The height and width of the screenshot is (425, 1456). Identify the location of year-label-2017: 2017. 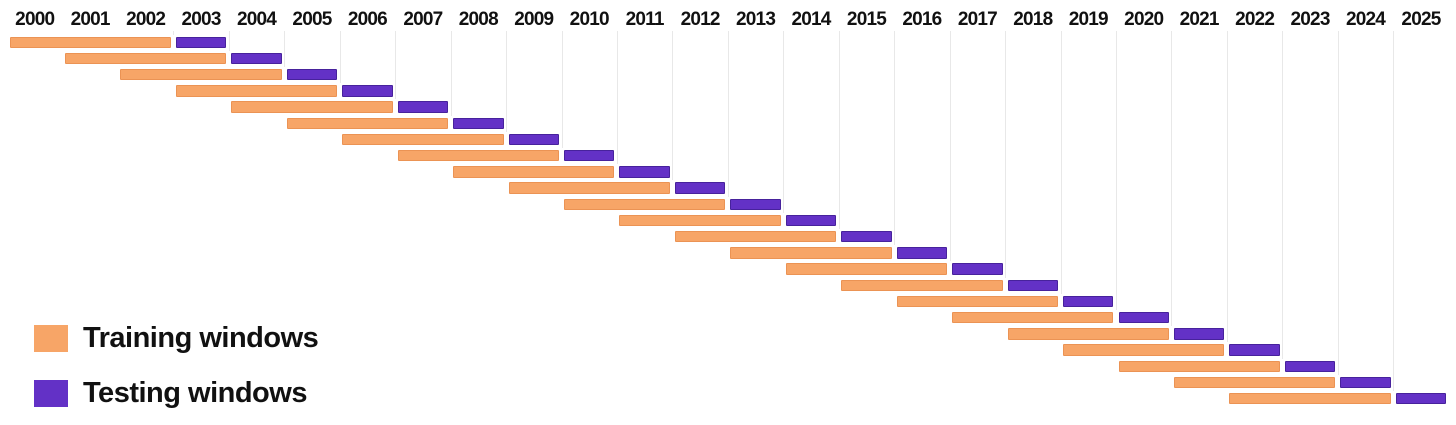
(977, 19).